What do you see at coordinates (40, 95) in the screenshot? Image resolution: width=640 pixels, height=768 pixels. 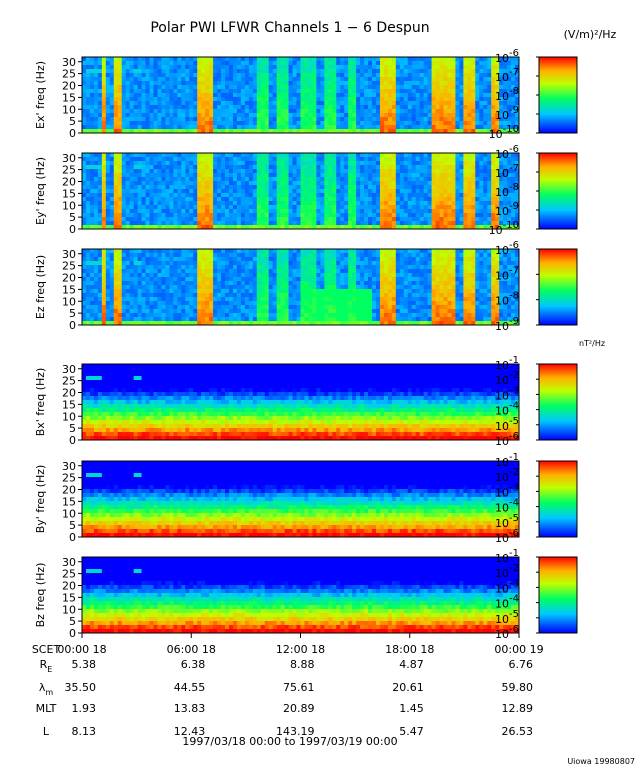 I see `y-axis-label: Ex' freq (Hz)` at bounding box center [40, 95].